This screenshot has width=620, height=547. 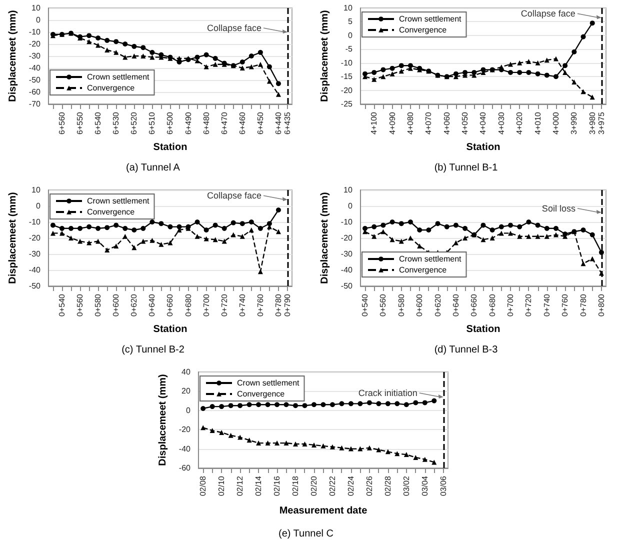 I want to click on x-tick-label: 02/20, so click(x=313, y=485).